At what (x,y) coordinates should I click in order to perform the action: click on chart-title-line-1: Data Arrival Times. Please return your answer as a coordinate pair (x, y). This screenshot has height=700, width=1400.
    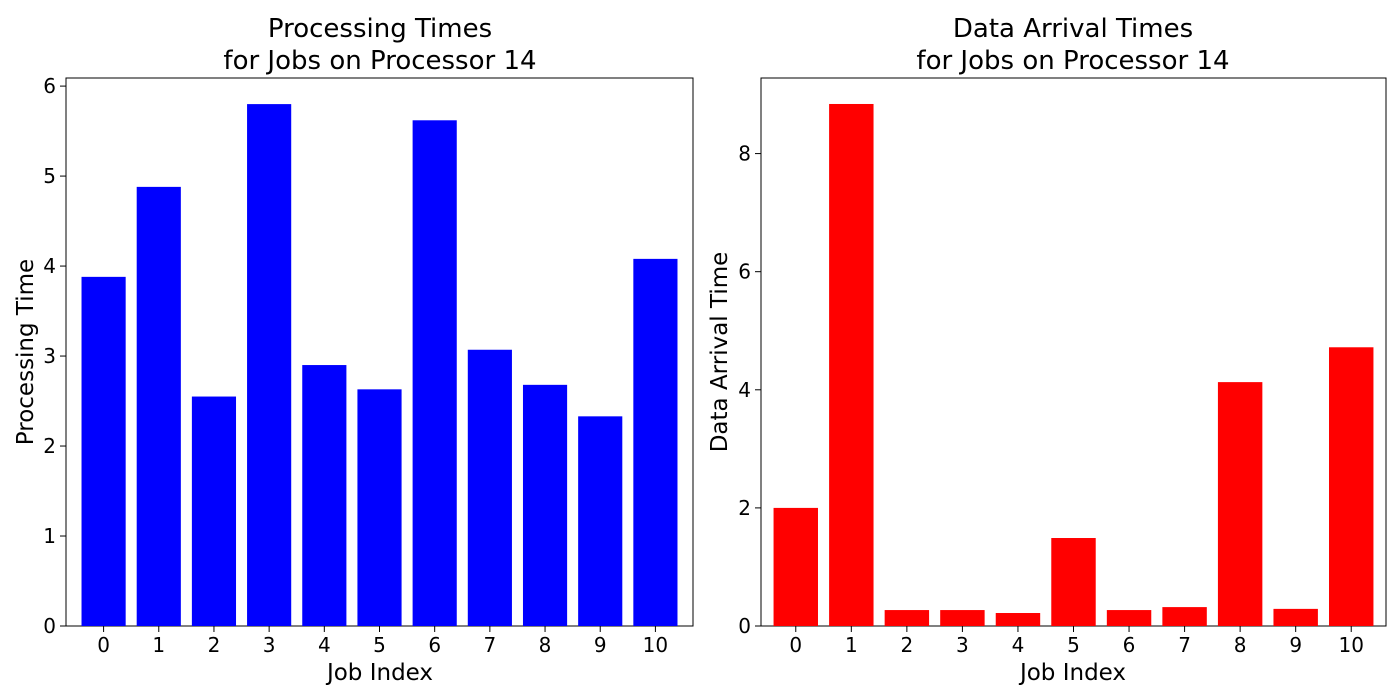
    Looking at the image, I should click on (1073, 29).